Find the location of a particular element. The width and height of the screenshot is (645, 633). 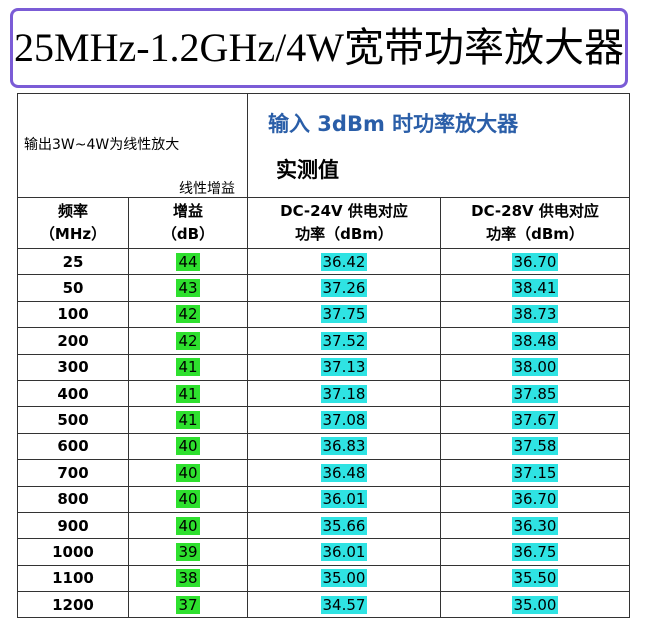

cell-value: 300 is located at coordinates (73, 367).